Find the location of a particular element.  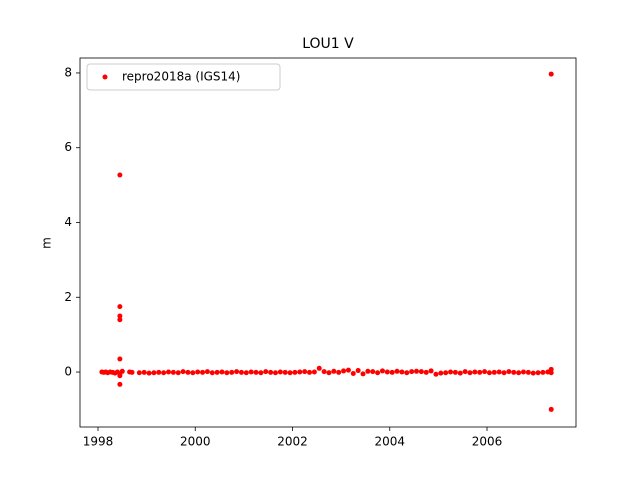

x-tick-label: 2002 is located at coordinates (292, 442).